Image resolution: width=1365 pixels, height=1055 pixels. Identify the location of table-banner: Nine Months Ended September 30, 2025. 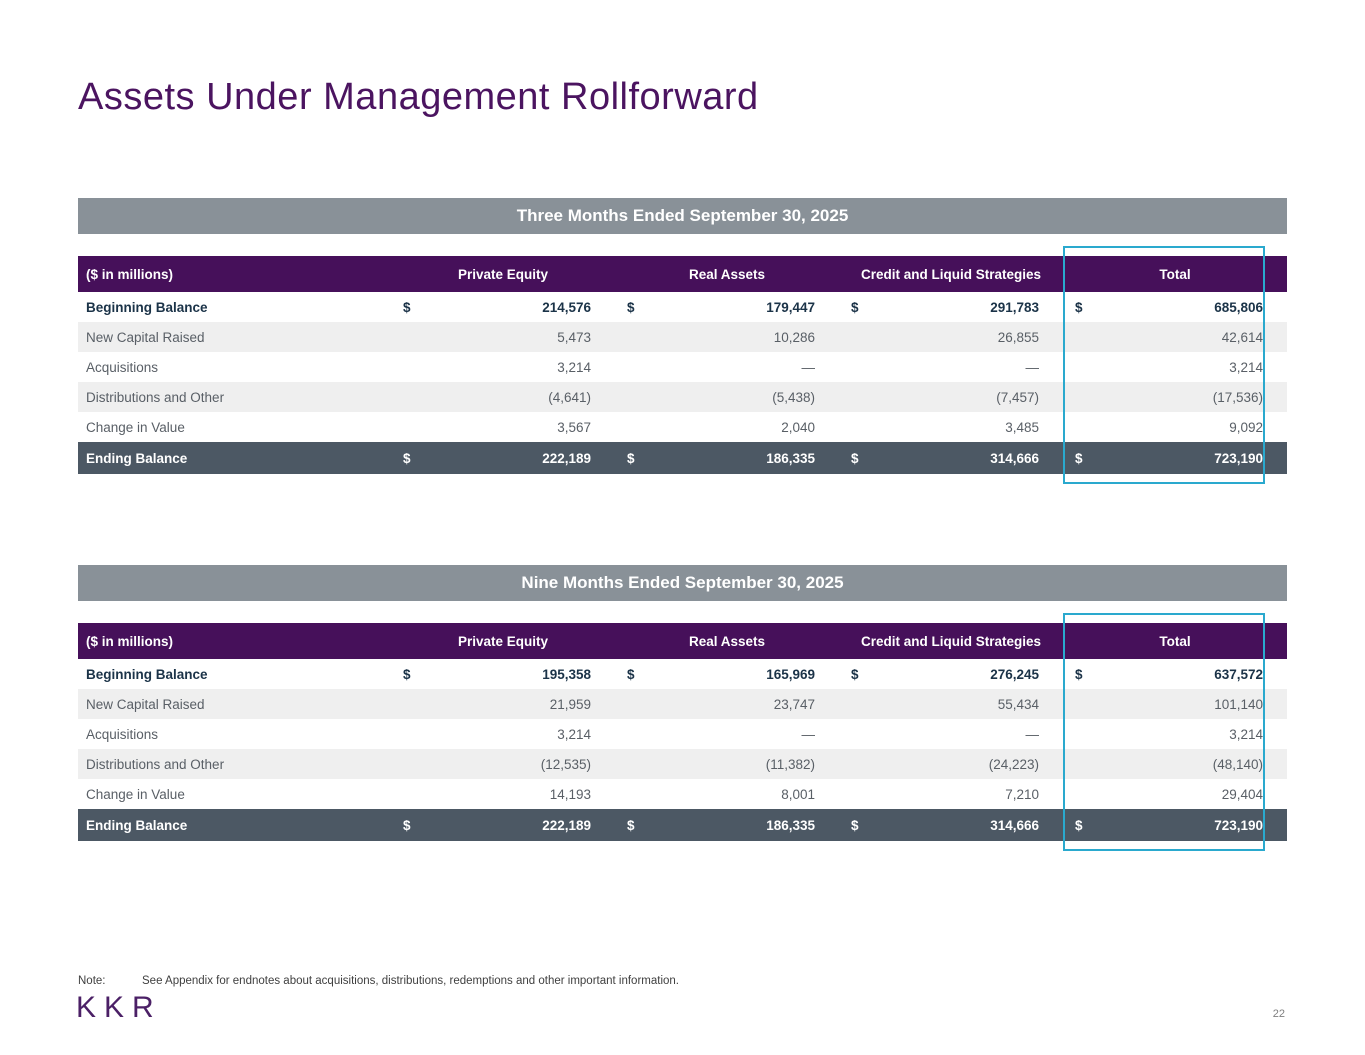
(682, 583).